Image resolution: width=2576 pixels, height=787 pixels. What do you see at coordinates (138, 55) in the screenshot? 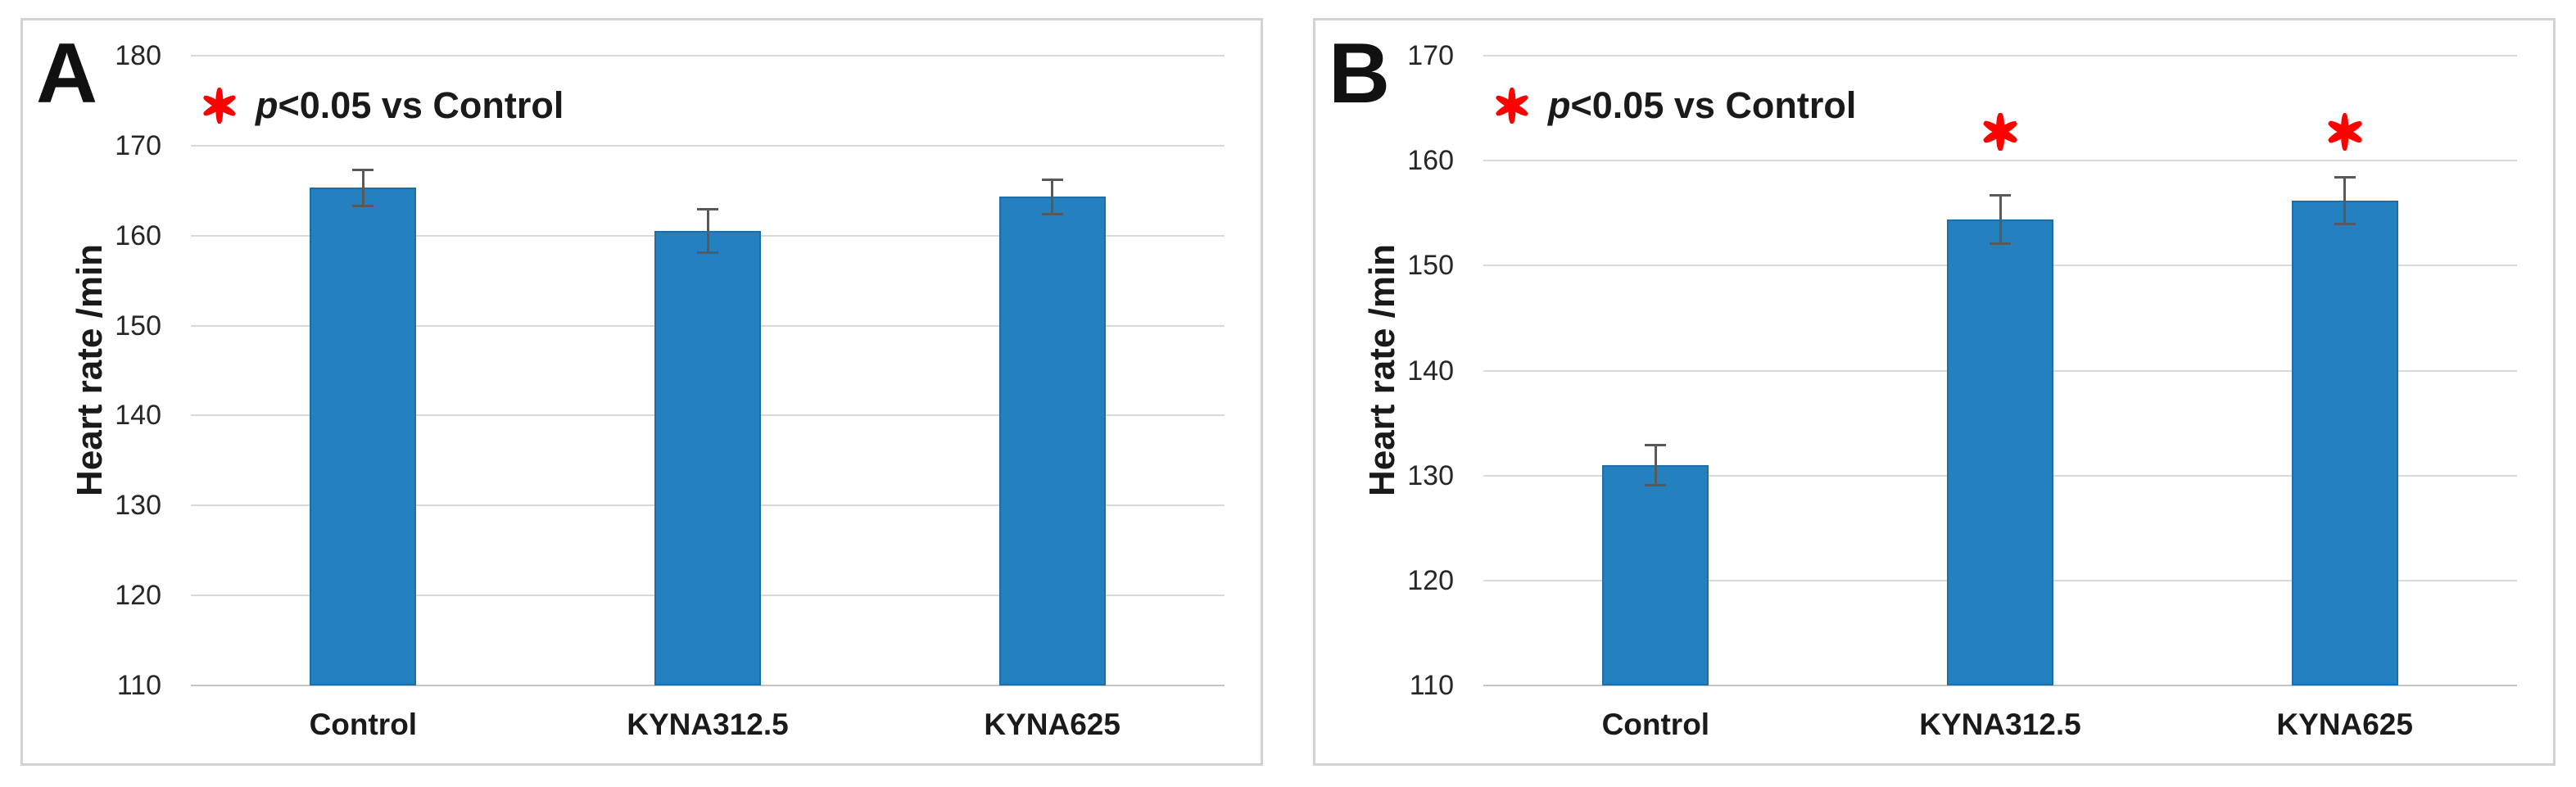
I see `y-tick-label-180: 180` at bounding box center [138, 55].